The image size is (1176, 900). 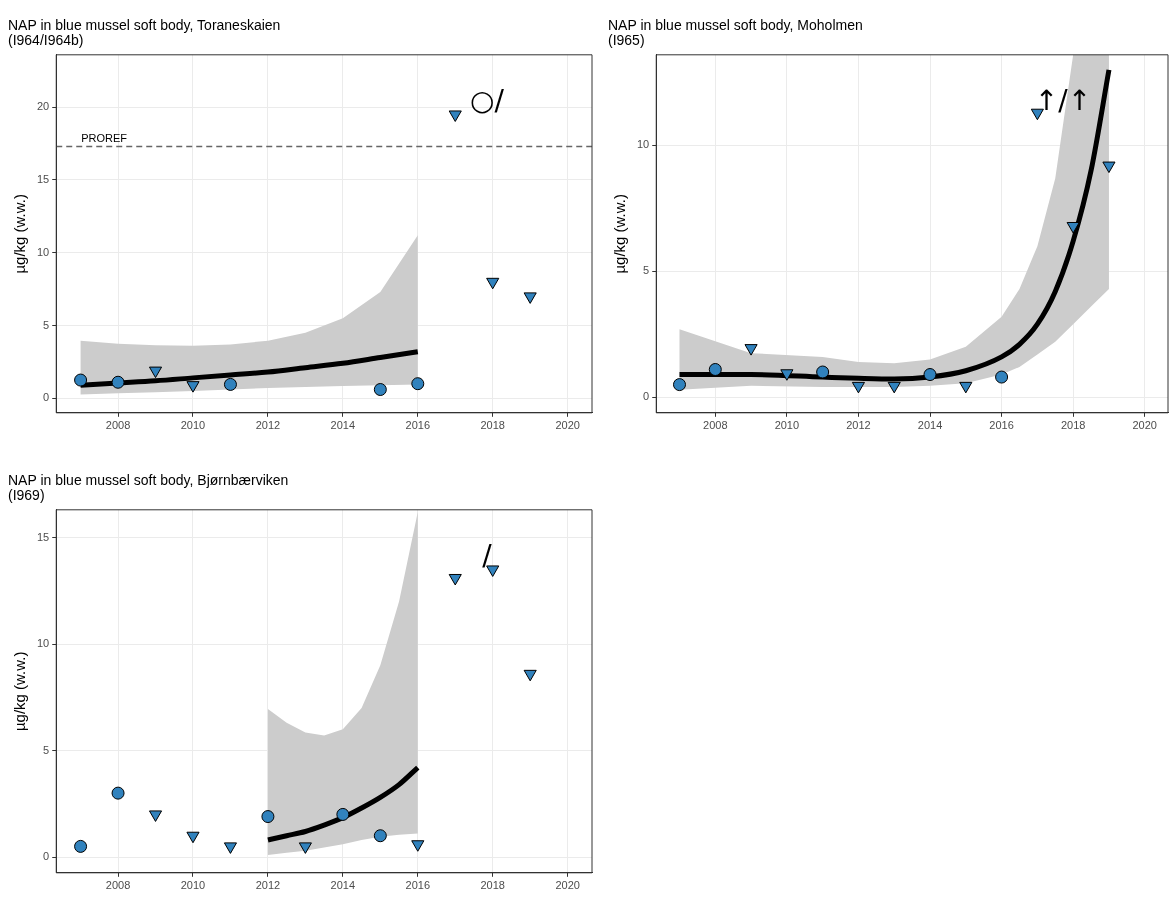 I want to click on chart-title: NAP in blue mussel soft body, Toraneskaien (I964/I964b), so click(x=144, y=32).